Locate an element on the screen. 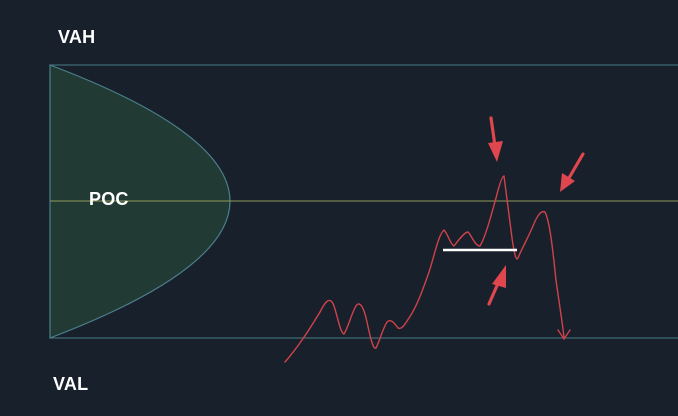 This screenshot has height=416, width=678. vah-label: VAH is located at coordinates (77, 37).